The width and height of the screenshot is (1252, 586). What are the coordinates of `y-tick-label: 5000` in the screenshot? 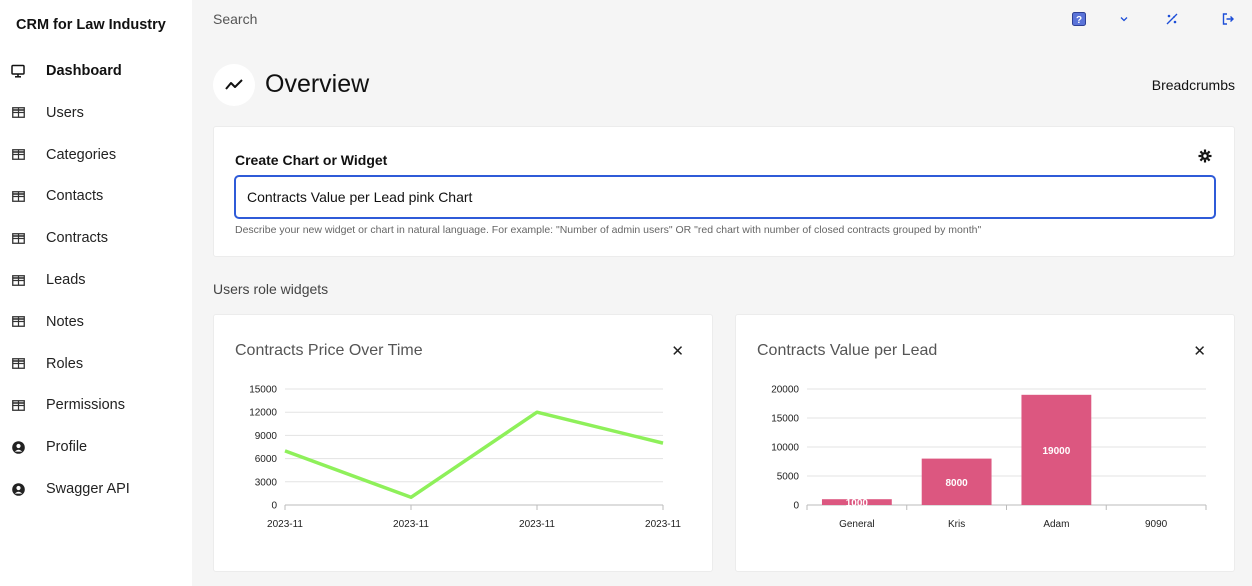 It's located at (788, 477).